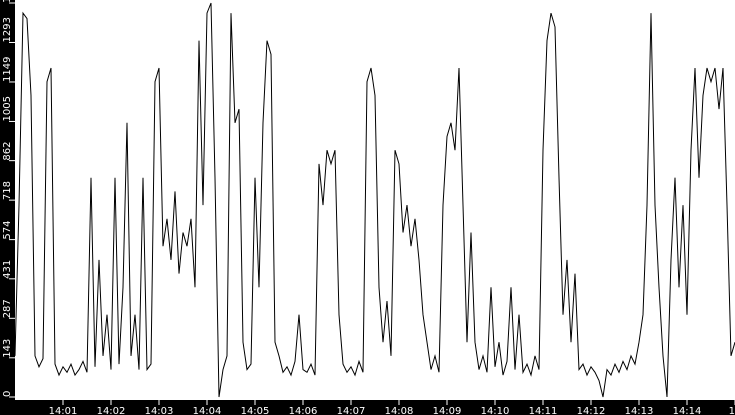 The image size is (735, 415). What do you see at coordinates (7, 394) in the screenshot?
I see `y-tick-label: 0` at bounding box center [7, 394].